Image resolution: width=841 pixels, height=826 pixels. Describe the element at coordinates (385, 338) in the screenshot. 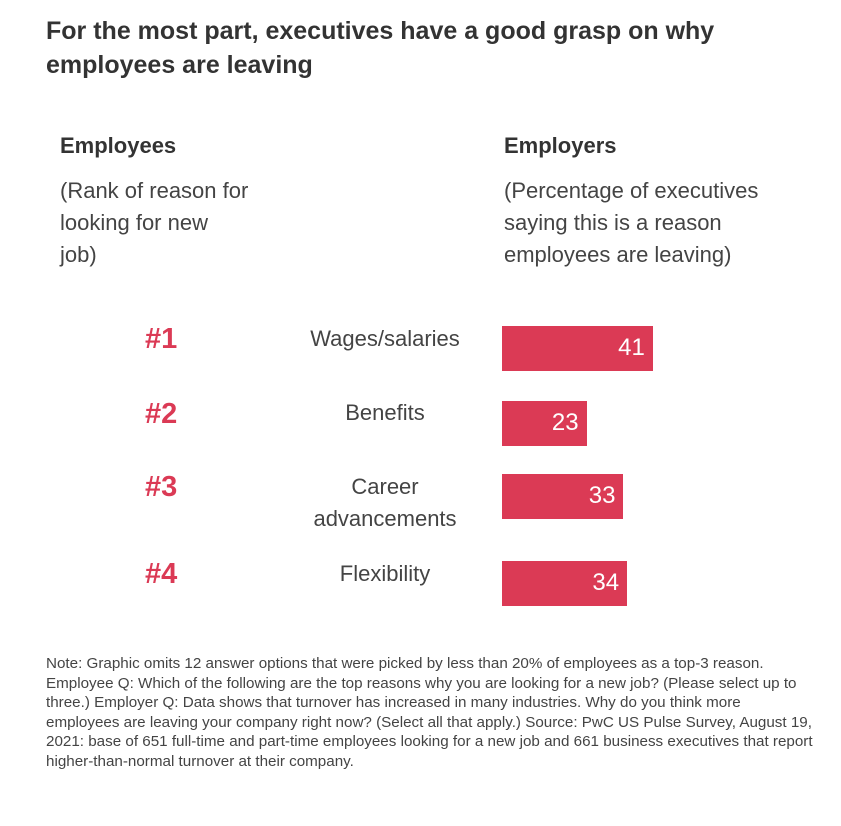

I see `category-label: Wages/salaries` at that location.